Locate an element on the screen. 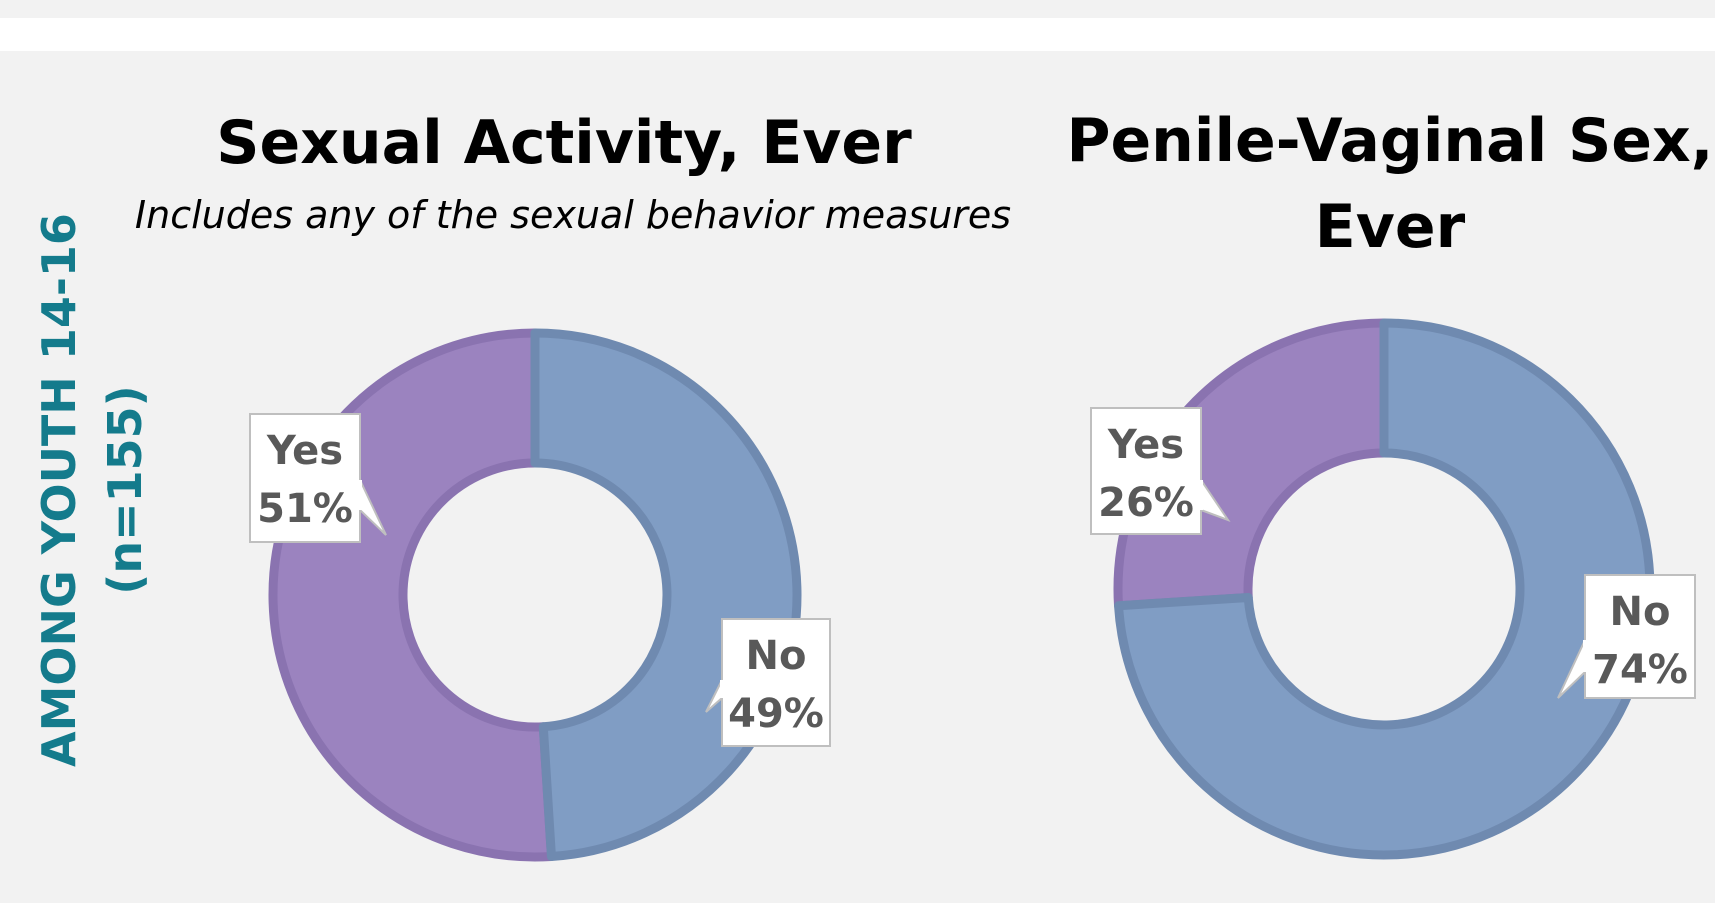 The height and width of the screenshot is (903, 1715). chart2-label-no-category: No is located at coordinates (1640, 612).